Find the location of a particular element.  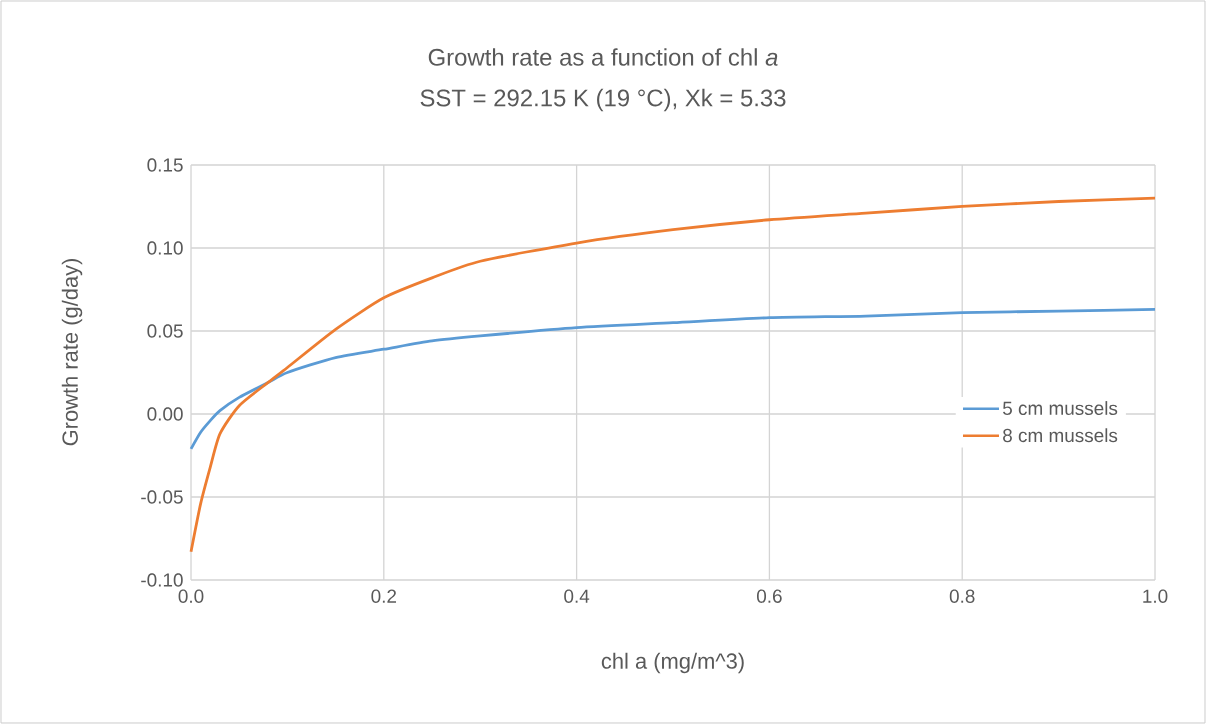

y-tick-label: 0.05 is located at coordinates (165, 331).